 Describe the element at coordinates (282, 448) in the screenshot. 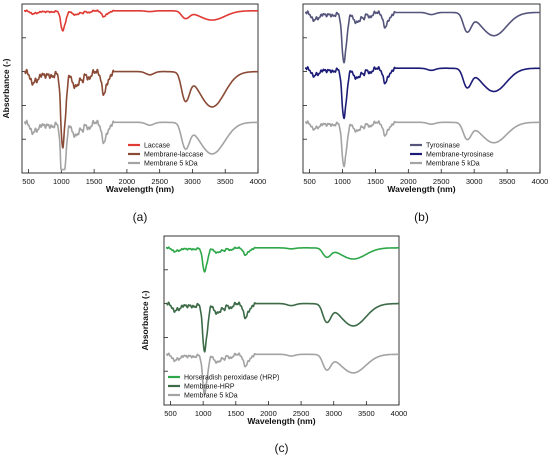

I see `panel-label: (c)` at that location.